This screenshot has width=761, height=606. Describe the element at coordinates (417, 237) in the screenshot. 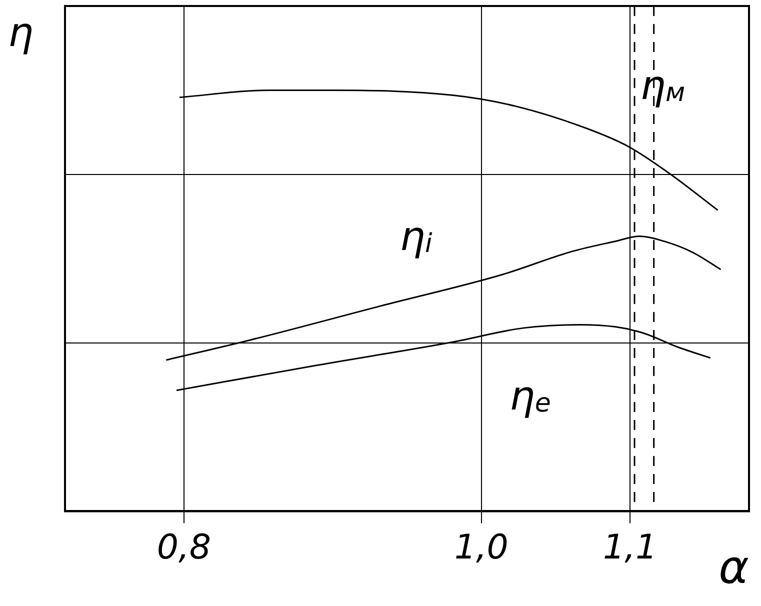

I see `series-label: ηi` at that location.